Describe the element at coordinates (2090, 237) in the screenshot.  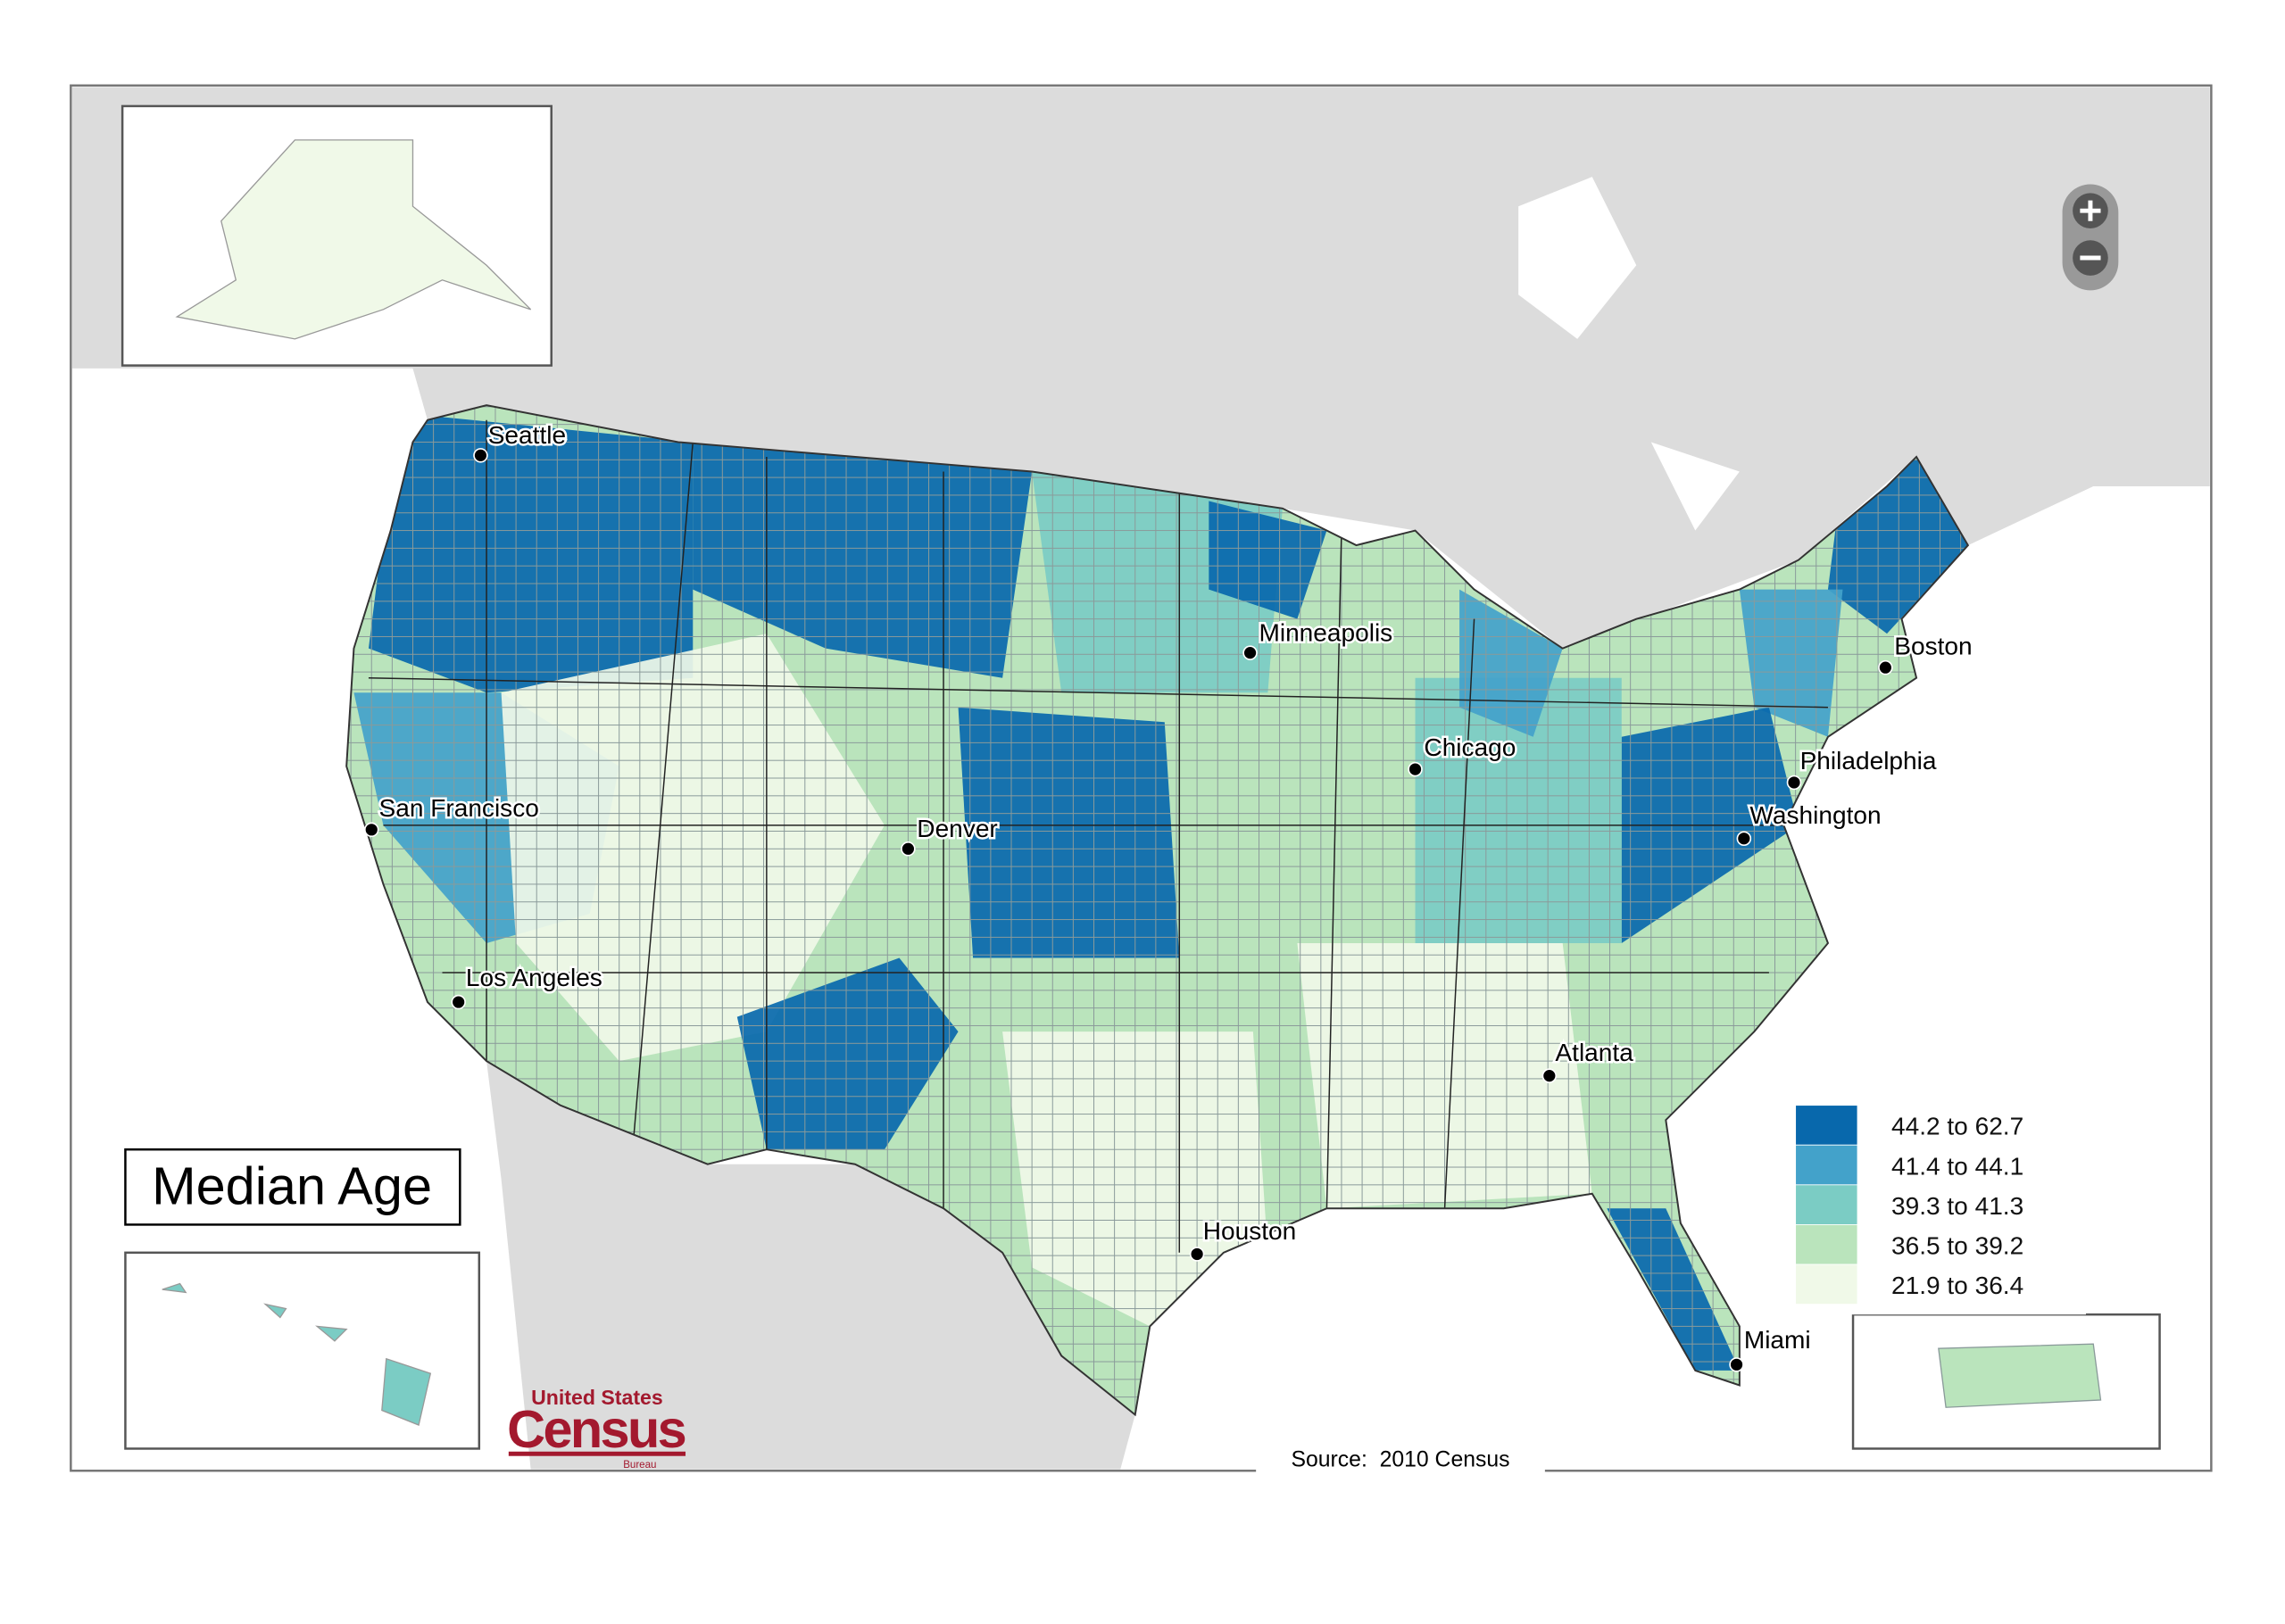
I see `zoom-control` at that location.